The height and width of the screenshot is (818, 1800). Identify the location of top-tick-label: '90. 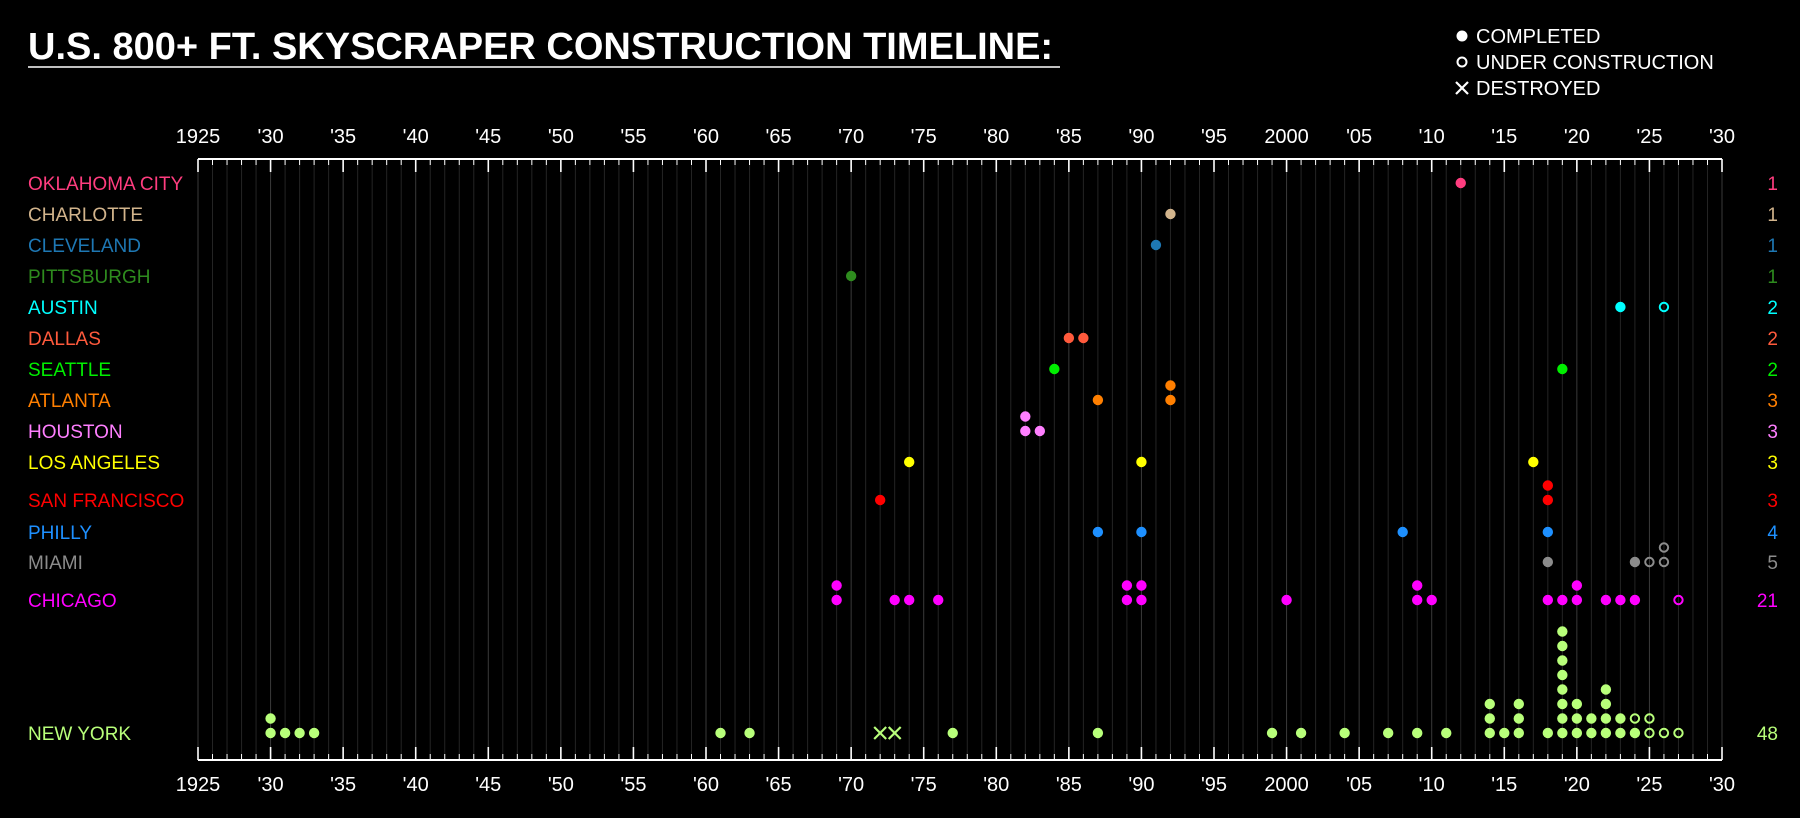
(1141, 137).